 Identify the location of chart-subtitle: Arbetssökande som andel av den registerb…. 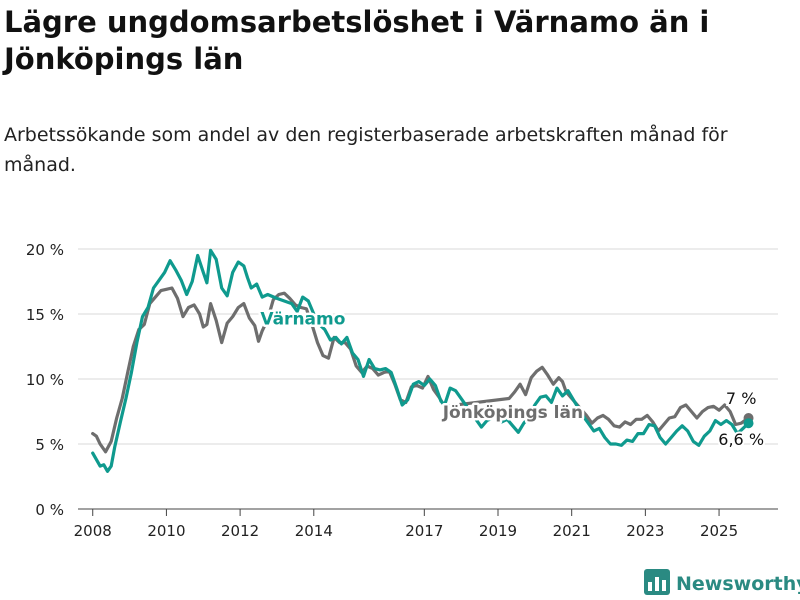
(366, 150).